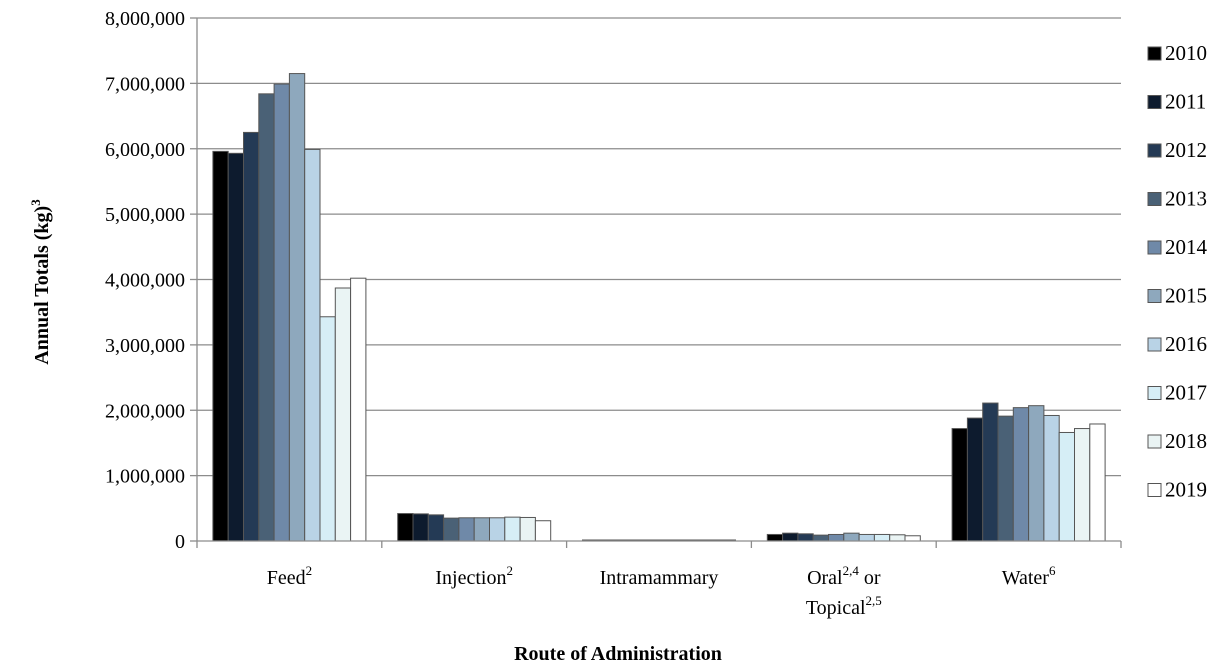 The width and height of the screenshot is (1228, 667). Describe the element at coordinates (145, 84) in the screenshot. I see `y-tick-label: 7,000,000` at that location.